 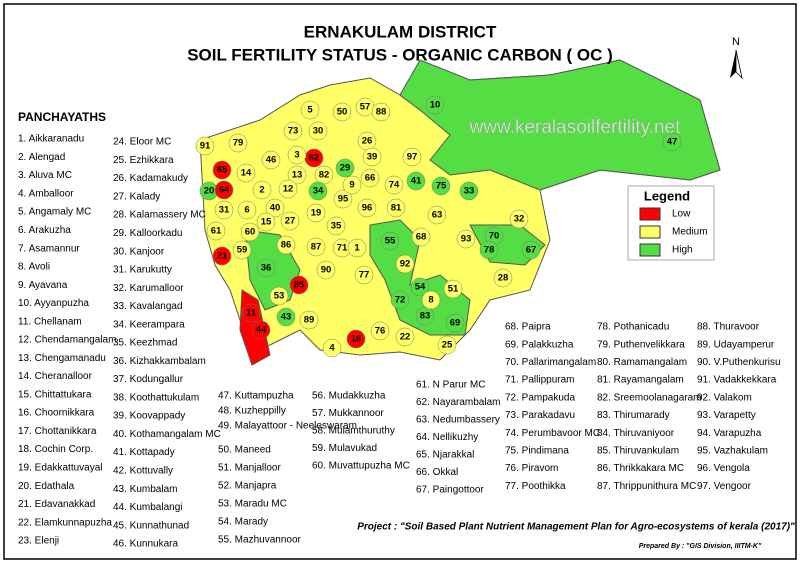 What do you see at coordinates (242, 250) in the screenshot?
I see `region-label: 59` at bounding box center [242, 250].